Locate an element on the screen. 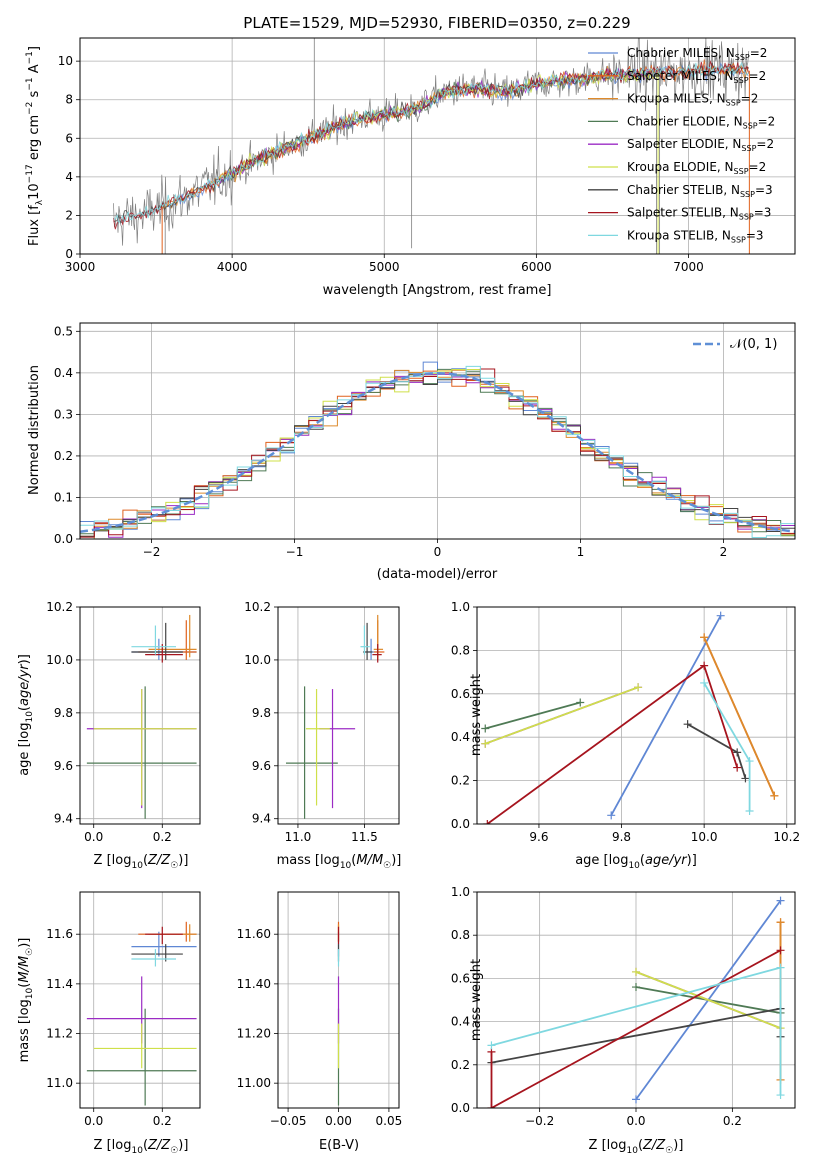 The height and width of the screenshot is (1174, 819). y-tick-label: 4 is located at coordinates (69, 177).